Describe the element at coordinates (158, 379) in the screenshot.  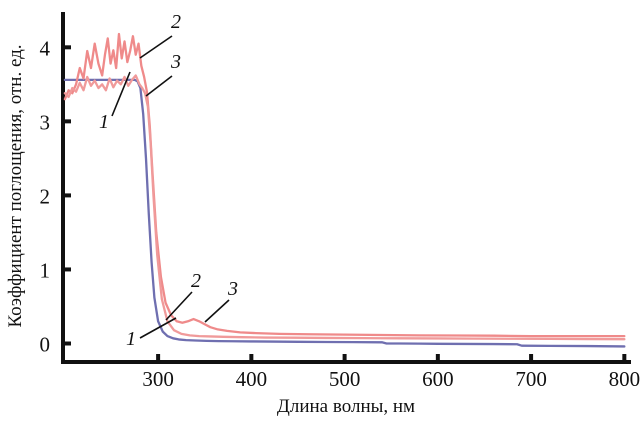
I see `x-tick-label: 300` at that location.